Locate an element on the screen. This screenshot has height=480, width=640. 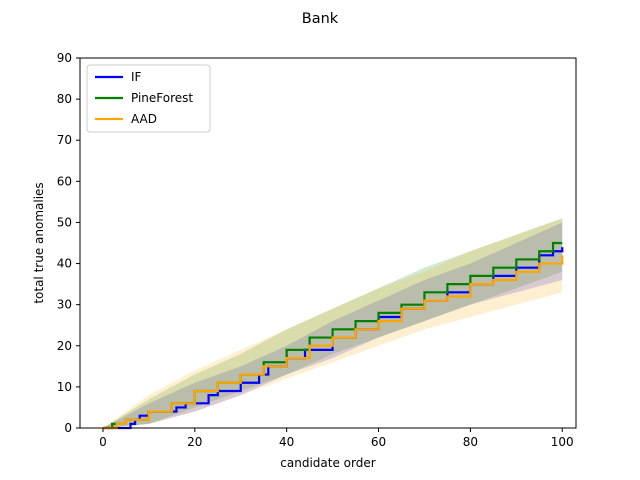
x-axis-ticks: 0 20 40 60 80 100 is located at coordinates (336, 438).